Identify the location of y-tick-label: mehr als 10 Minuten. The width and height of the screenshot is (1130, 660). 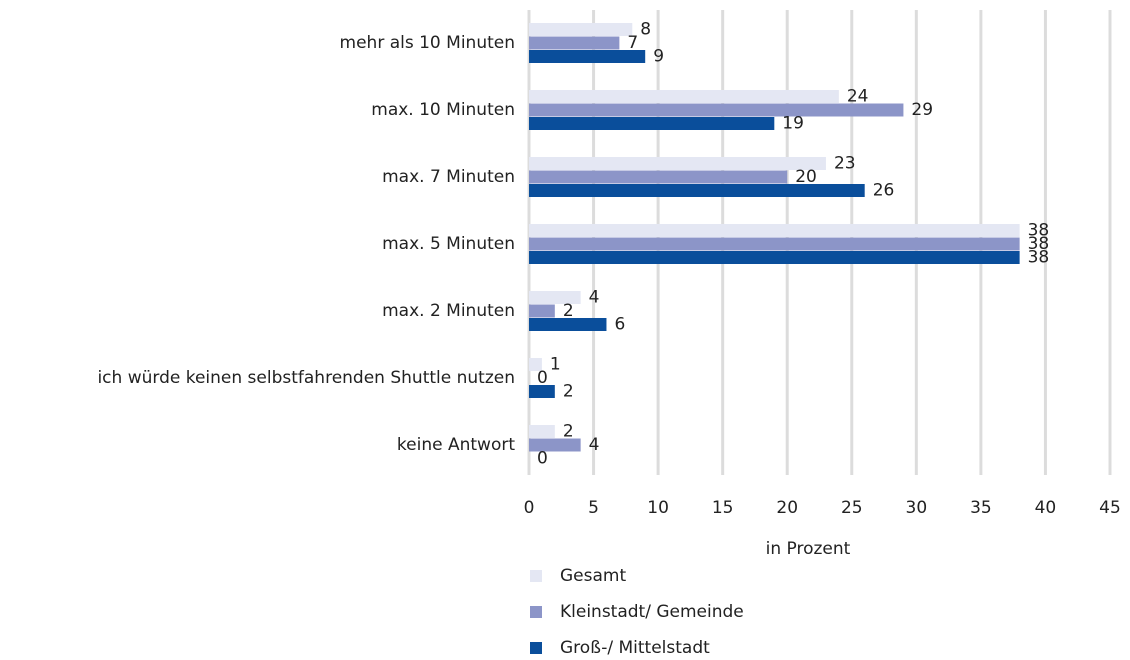
(427, 43).